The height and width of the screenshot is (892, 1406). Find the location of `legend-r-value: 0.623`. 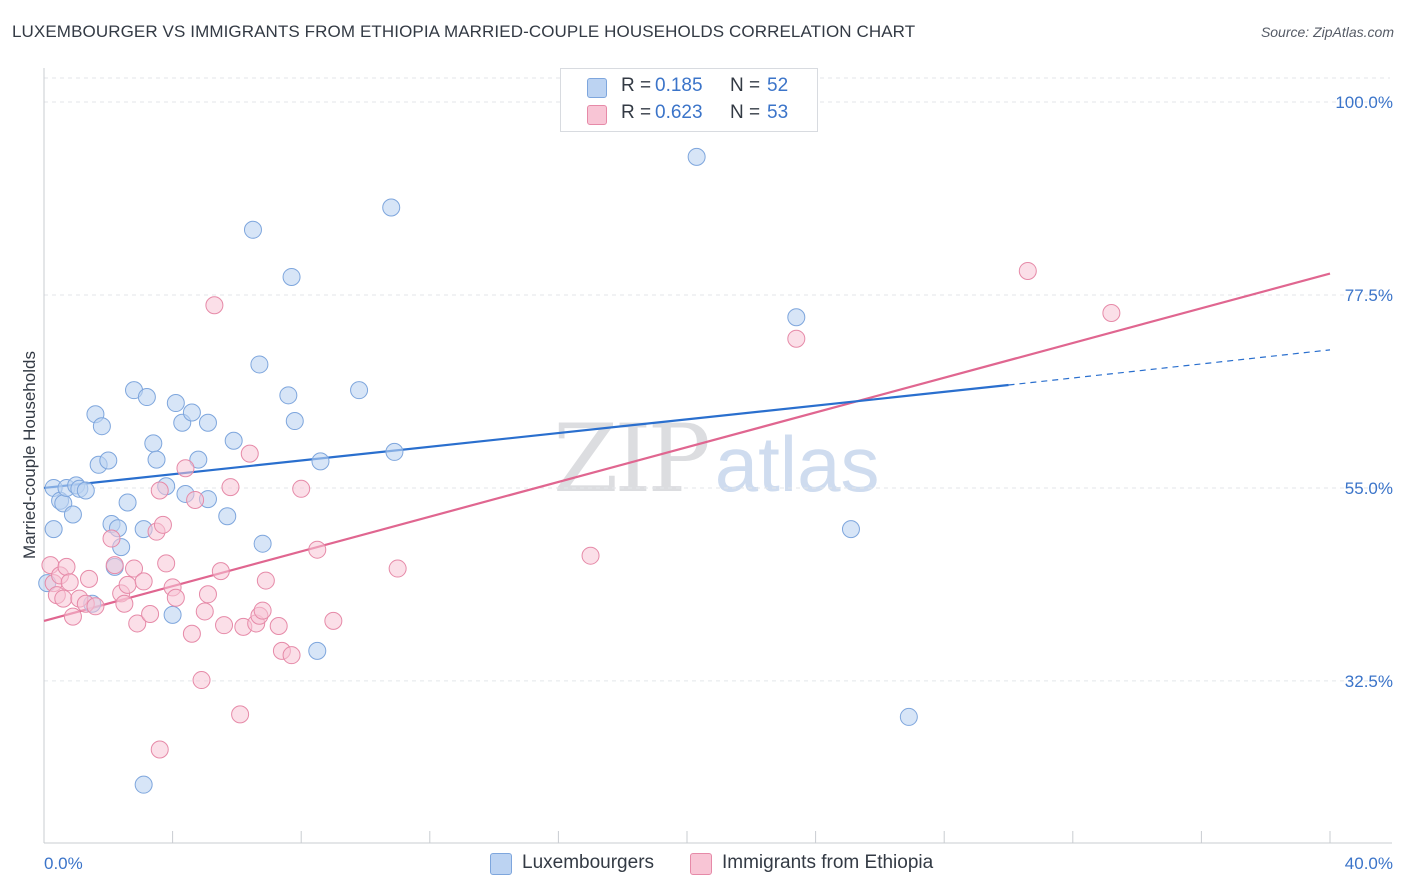

legend-r-value: 0.623 is located at coordinates (679, 112).